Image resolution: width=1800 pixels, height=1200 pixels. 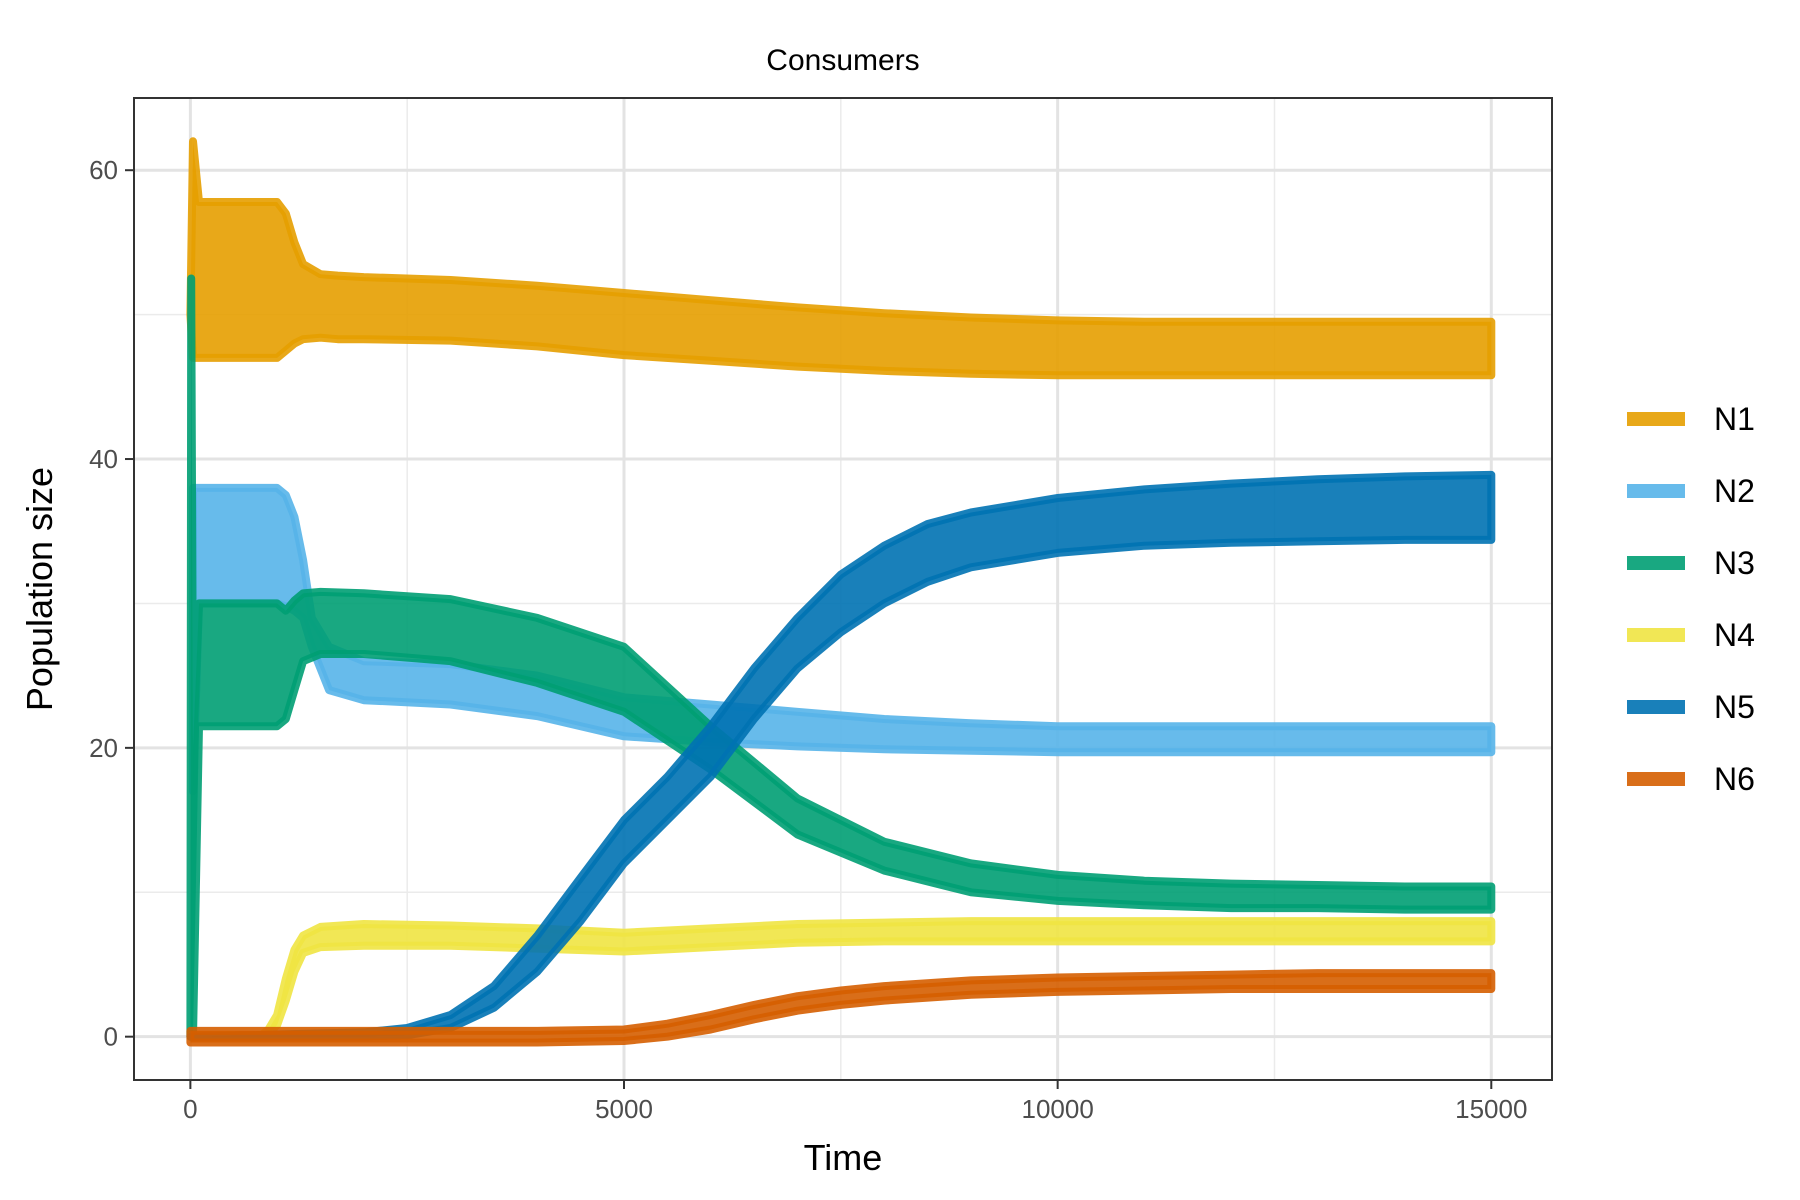 I want to click on legend-key-n4, so click(x=1656, y=635).